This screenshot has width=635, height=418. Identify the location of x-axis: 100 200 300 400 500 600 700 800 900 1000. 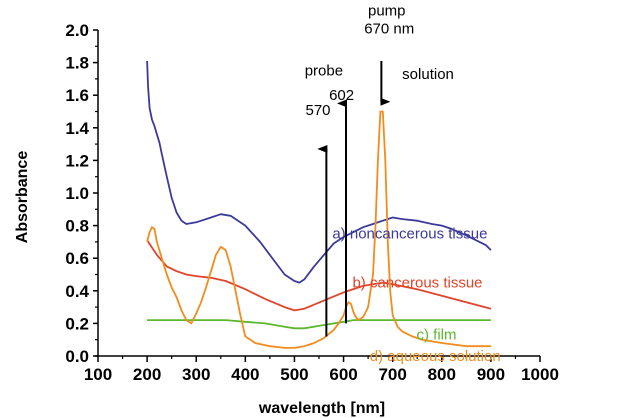
(321, 369).